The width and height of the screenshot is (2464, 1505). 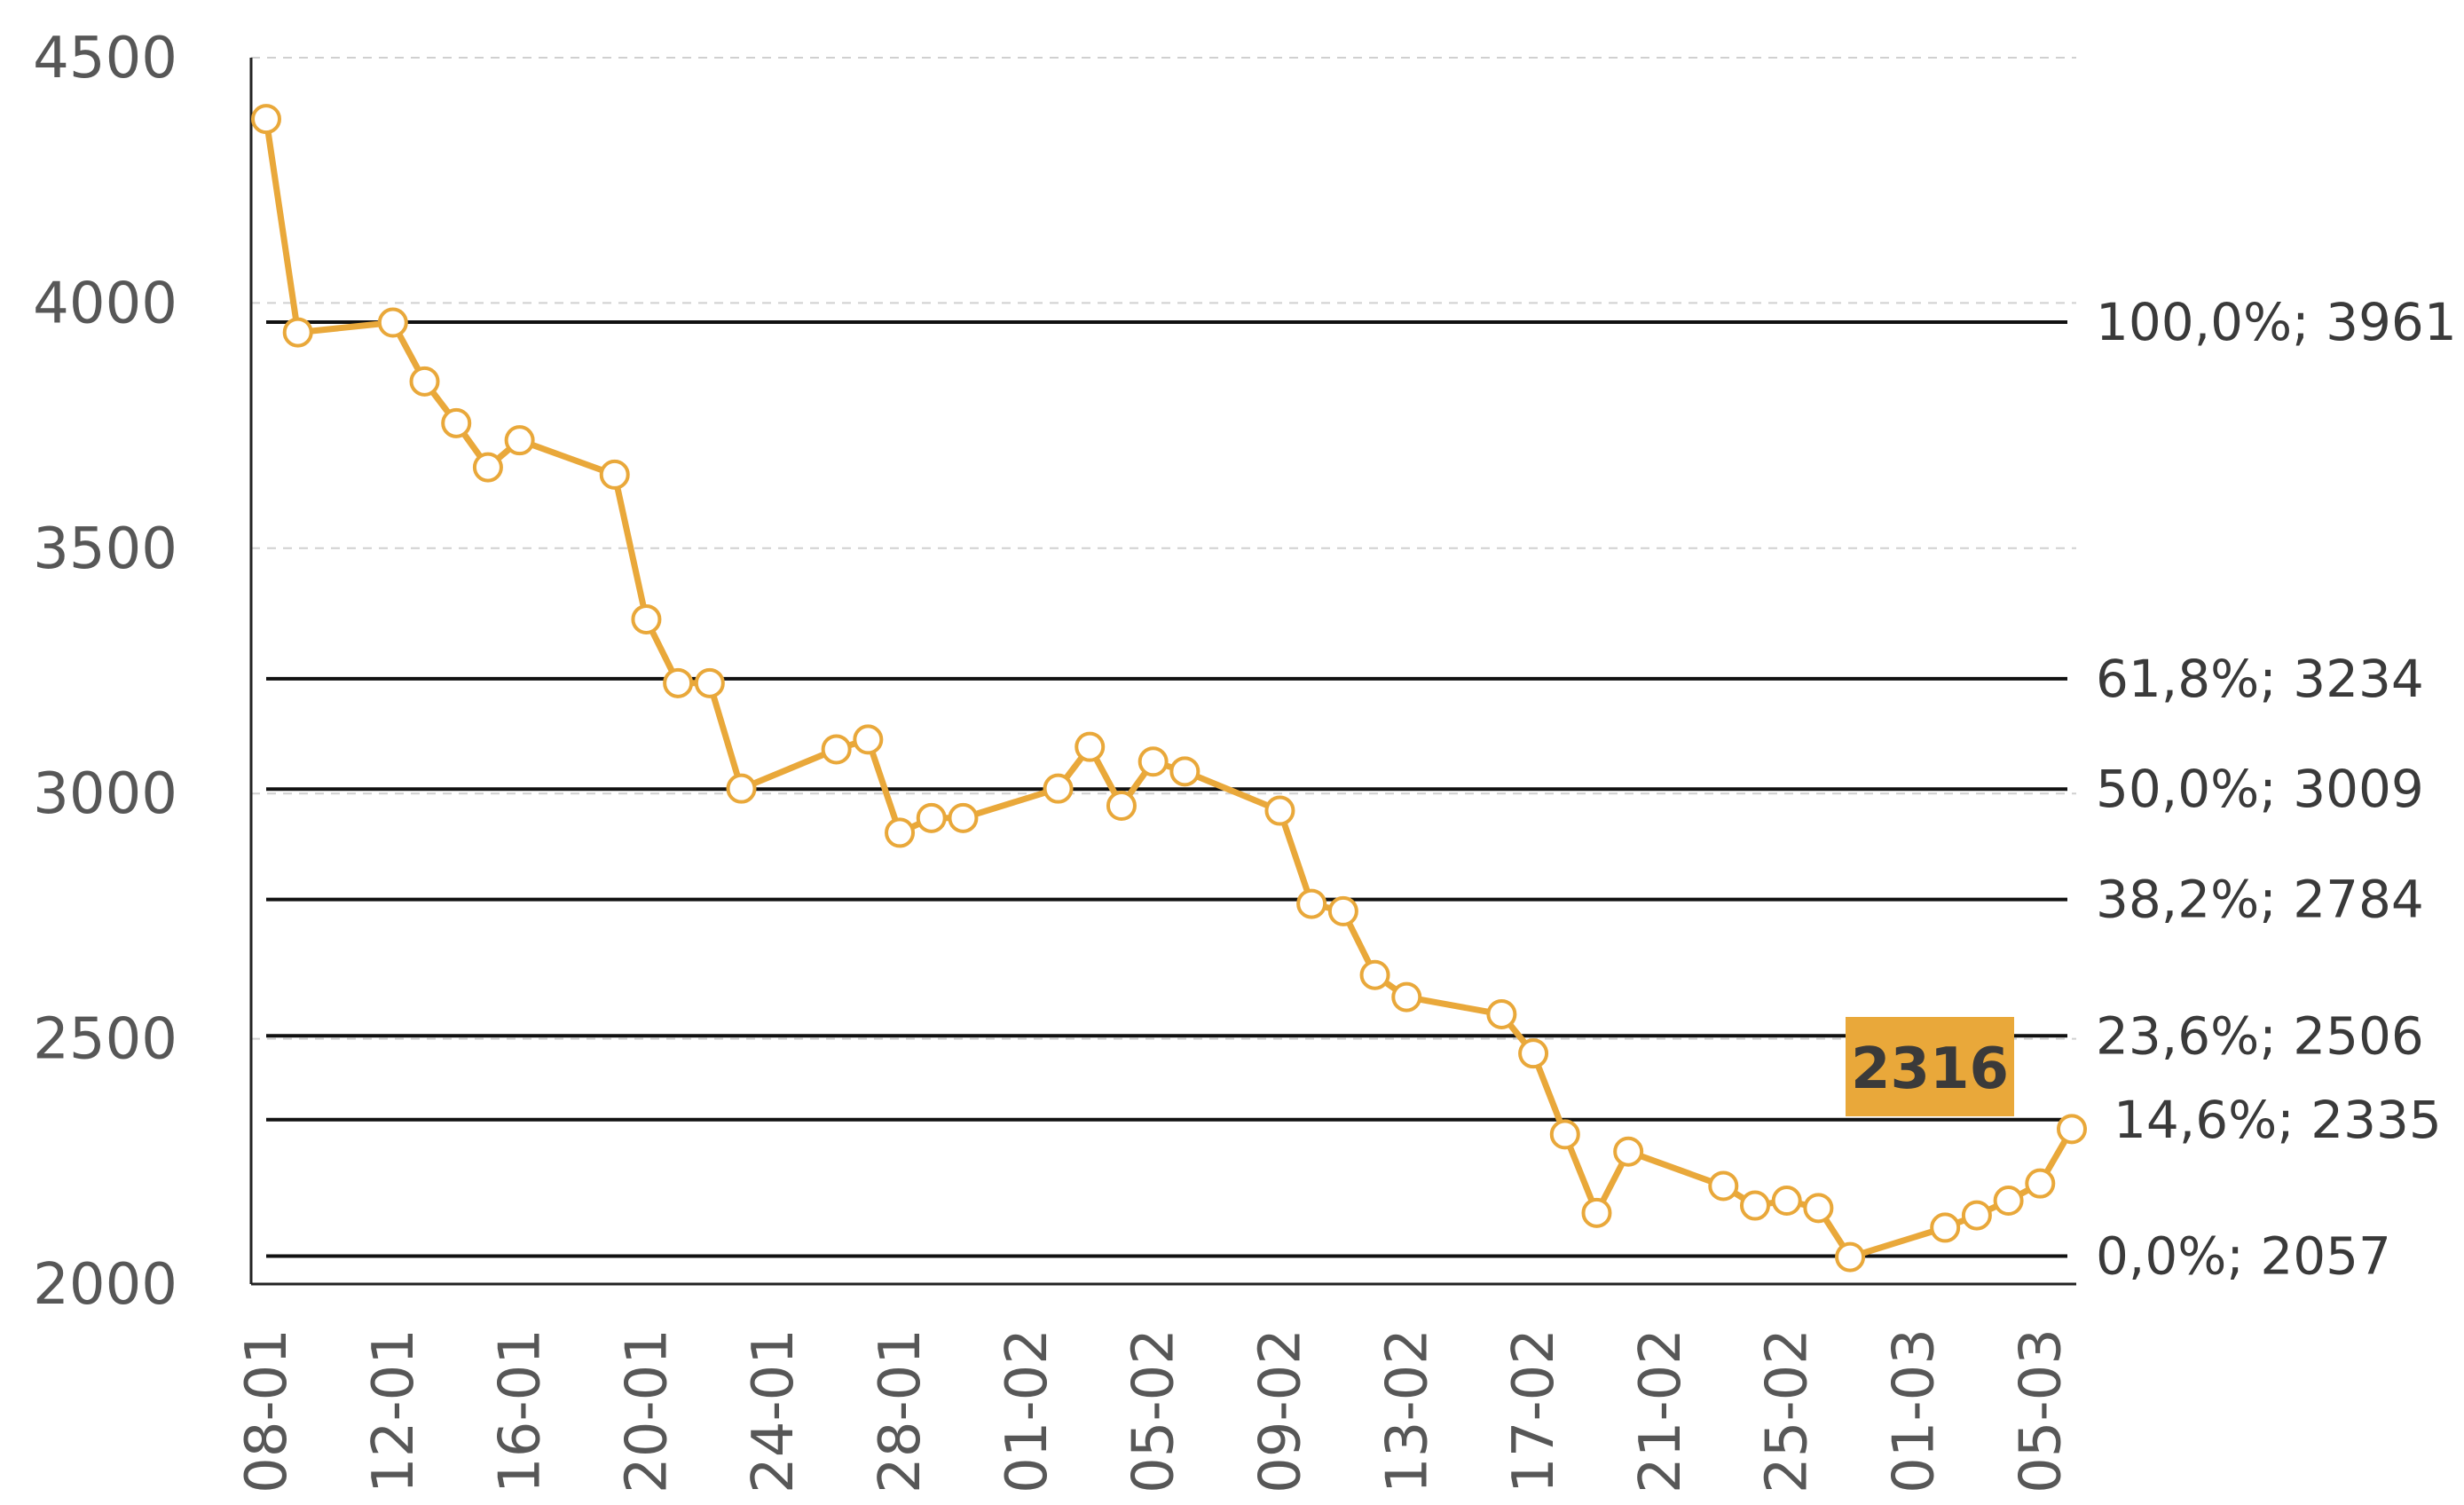 I want to click on x-tick-label: 05-02, so click(x=1154, y=1410).